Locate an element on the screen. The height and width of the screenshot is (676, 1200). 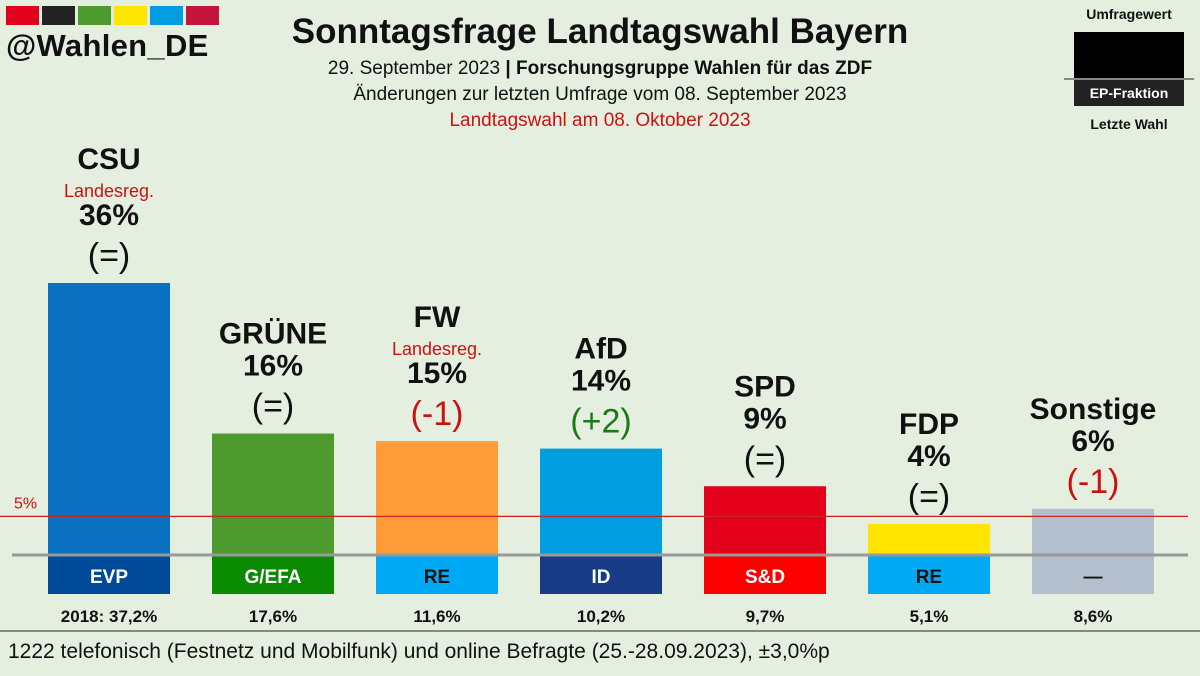
last-election-value: 8,6% is located at coordinates (1093, 616).